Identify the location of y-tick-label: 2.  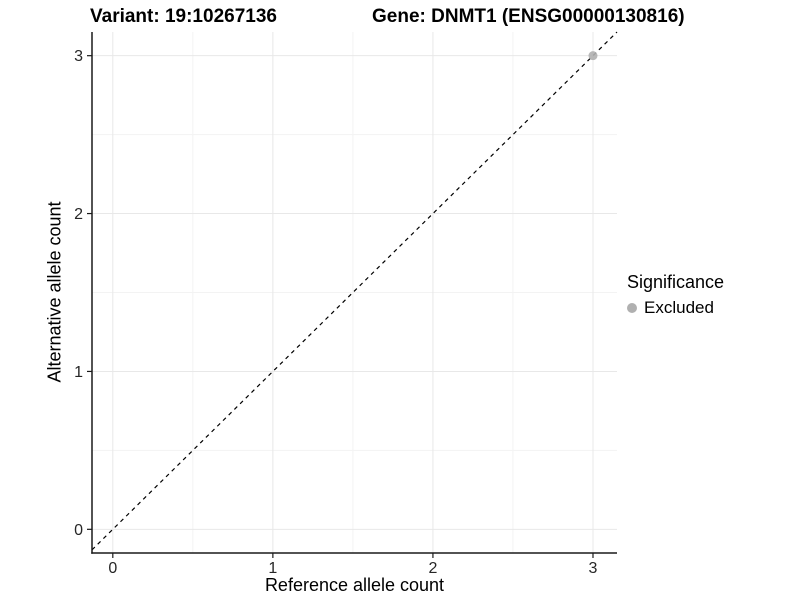
(78, 214).